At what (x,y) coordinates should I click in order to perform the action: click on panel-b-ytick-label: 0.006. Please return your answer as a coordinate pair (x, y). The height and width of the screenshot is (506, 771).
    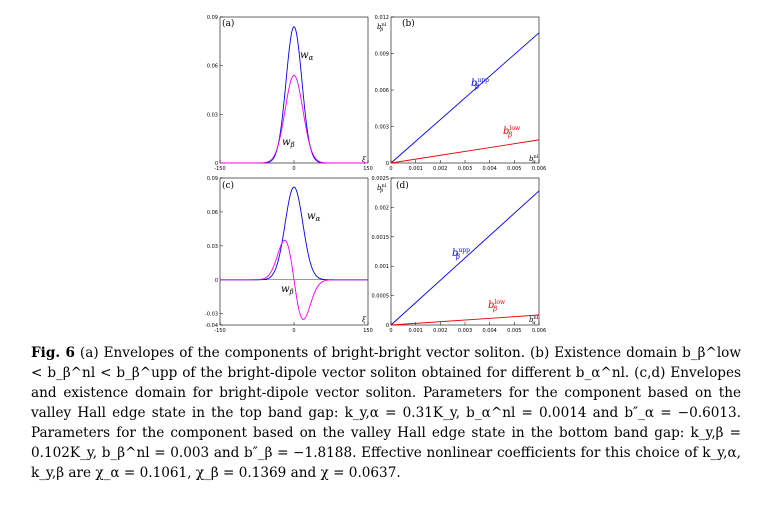
    Looking at the image, I should click on (382, 91).